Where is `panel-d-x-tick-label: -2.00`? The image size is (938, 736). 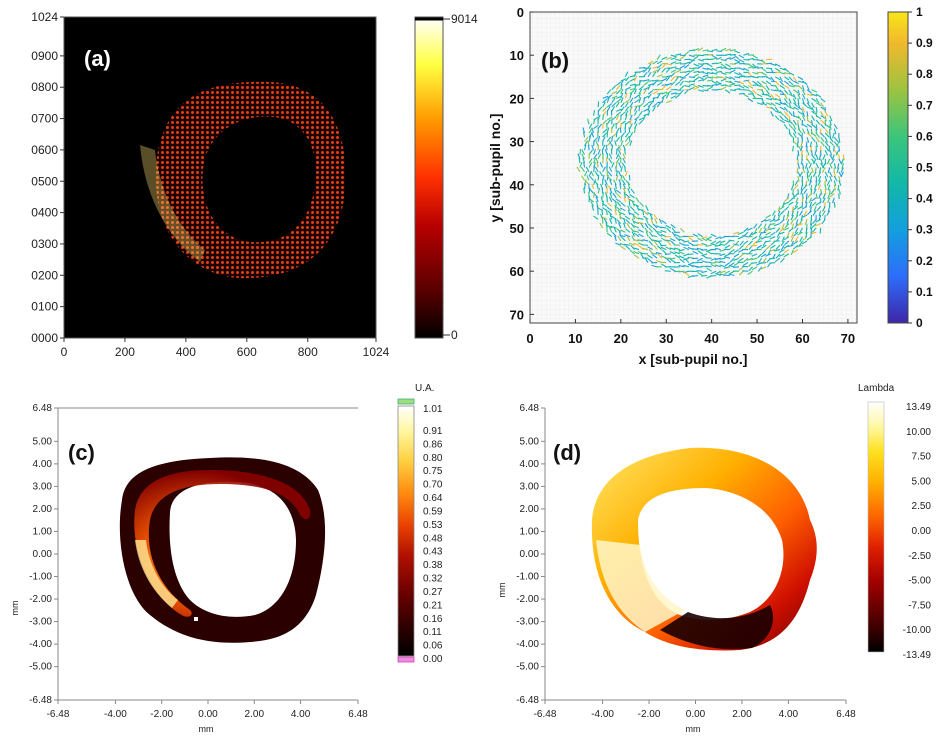 panel-d-x-tick-label: -2.00 is located at coordinates (649, 714).